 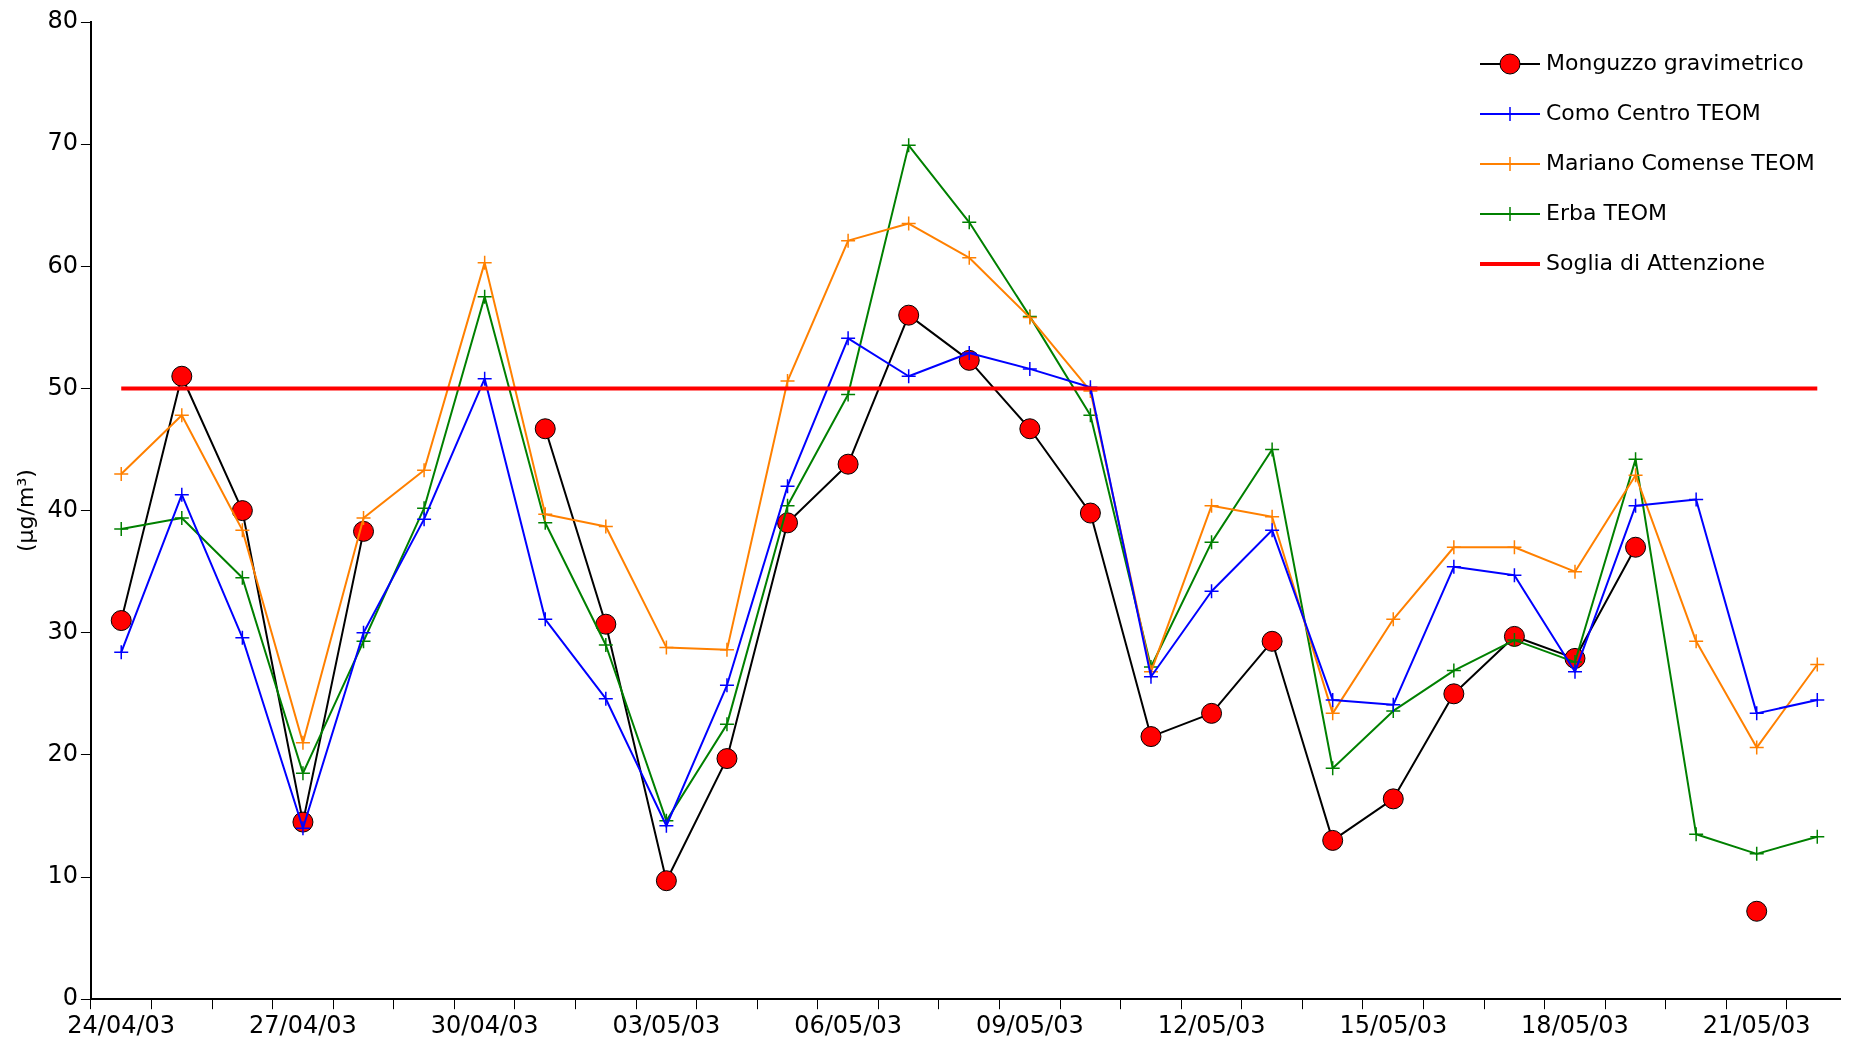 What do you see at coordinates (303, 1024) in the screenshot?
I see `x-tick-label: 27/04/03` at bounding box center [303, 1024].